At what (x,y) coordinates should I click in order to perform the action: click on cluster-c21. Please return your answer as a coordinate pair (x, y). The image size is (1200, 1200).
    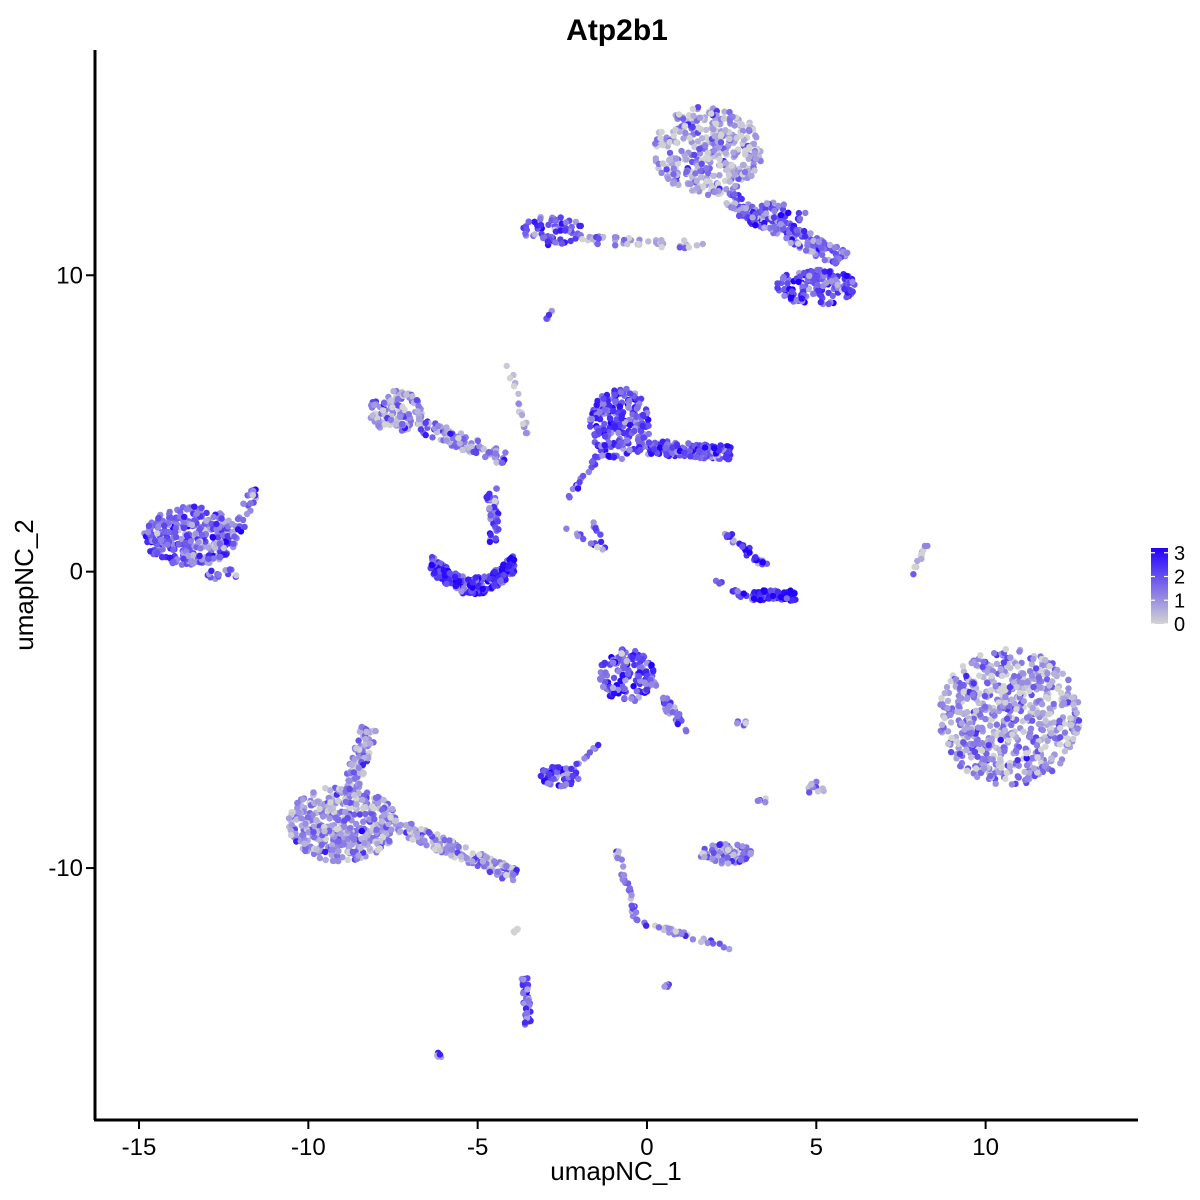
    Looking at the image, I should click on (920, 560).